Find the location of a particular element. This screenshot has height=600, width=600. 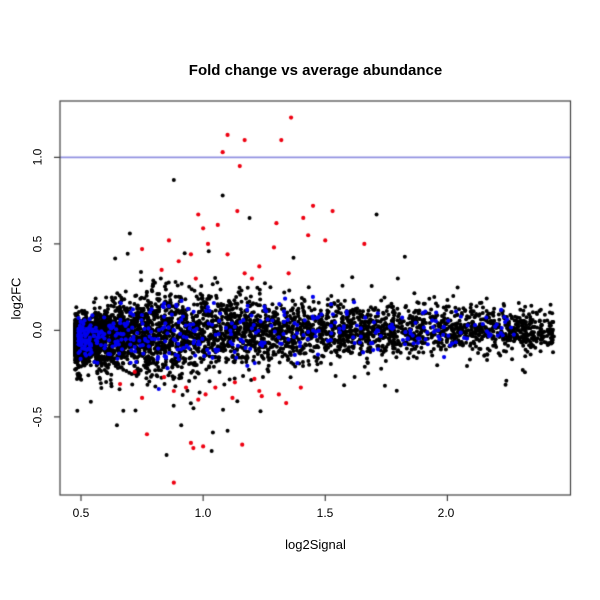

x-tick-label-0: 0.5 is located at coordinates (81, 513).